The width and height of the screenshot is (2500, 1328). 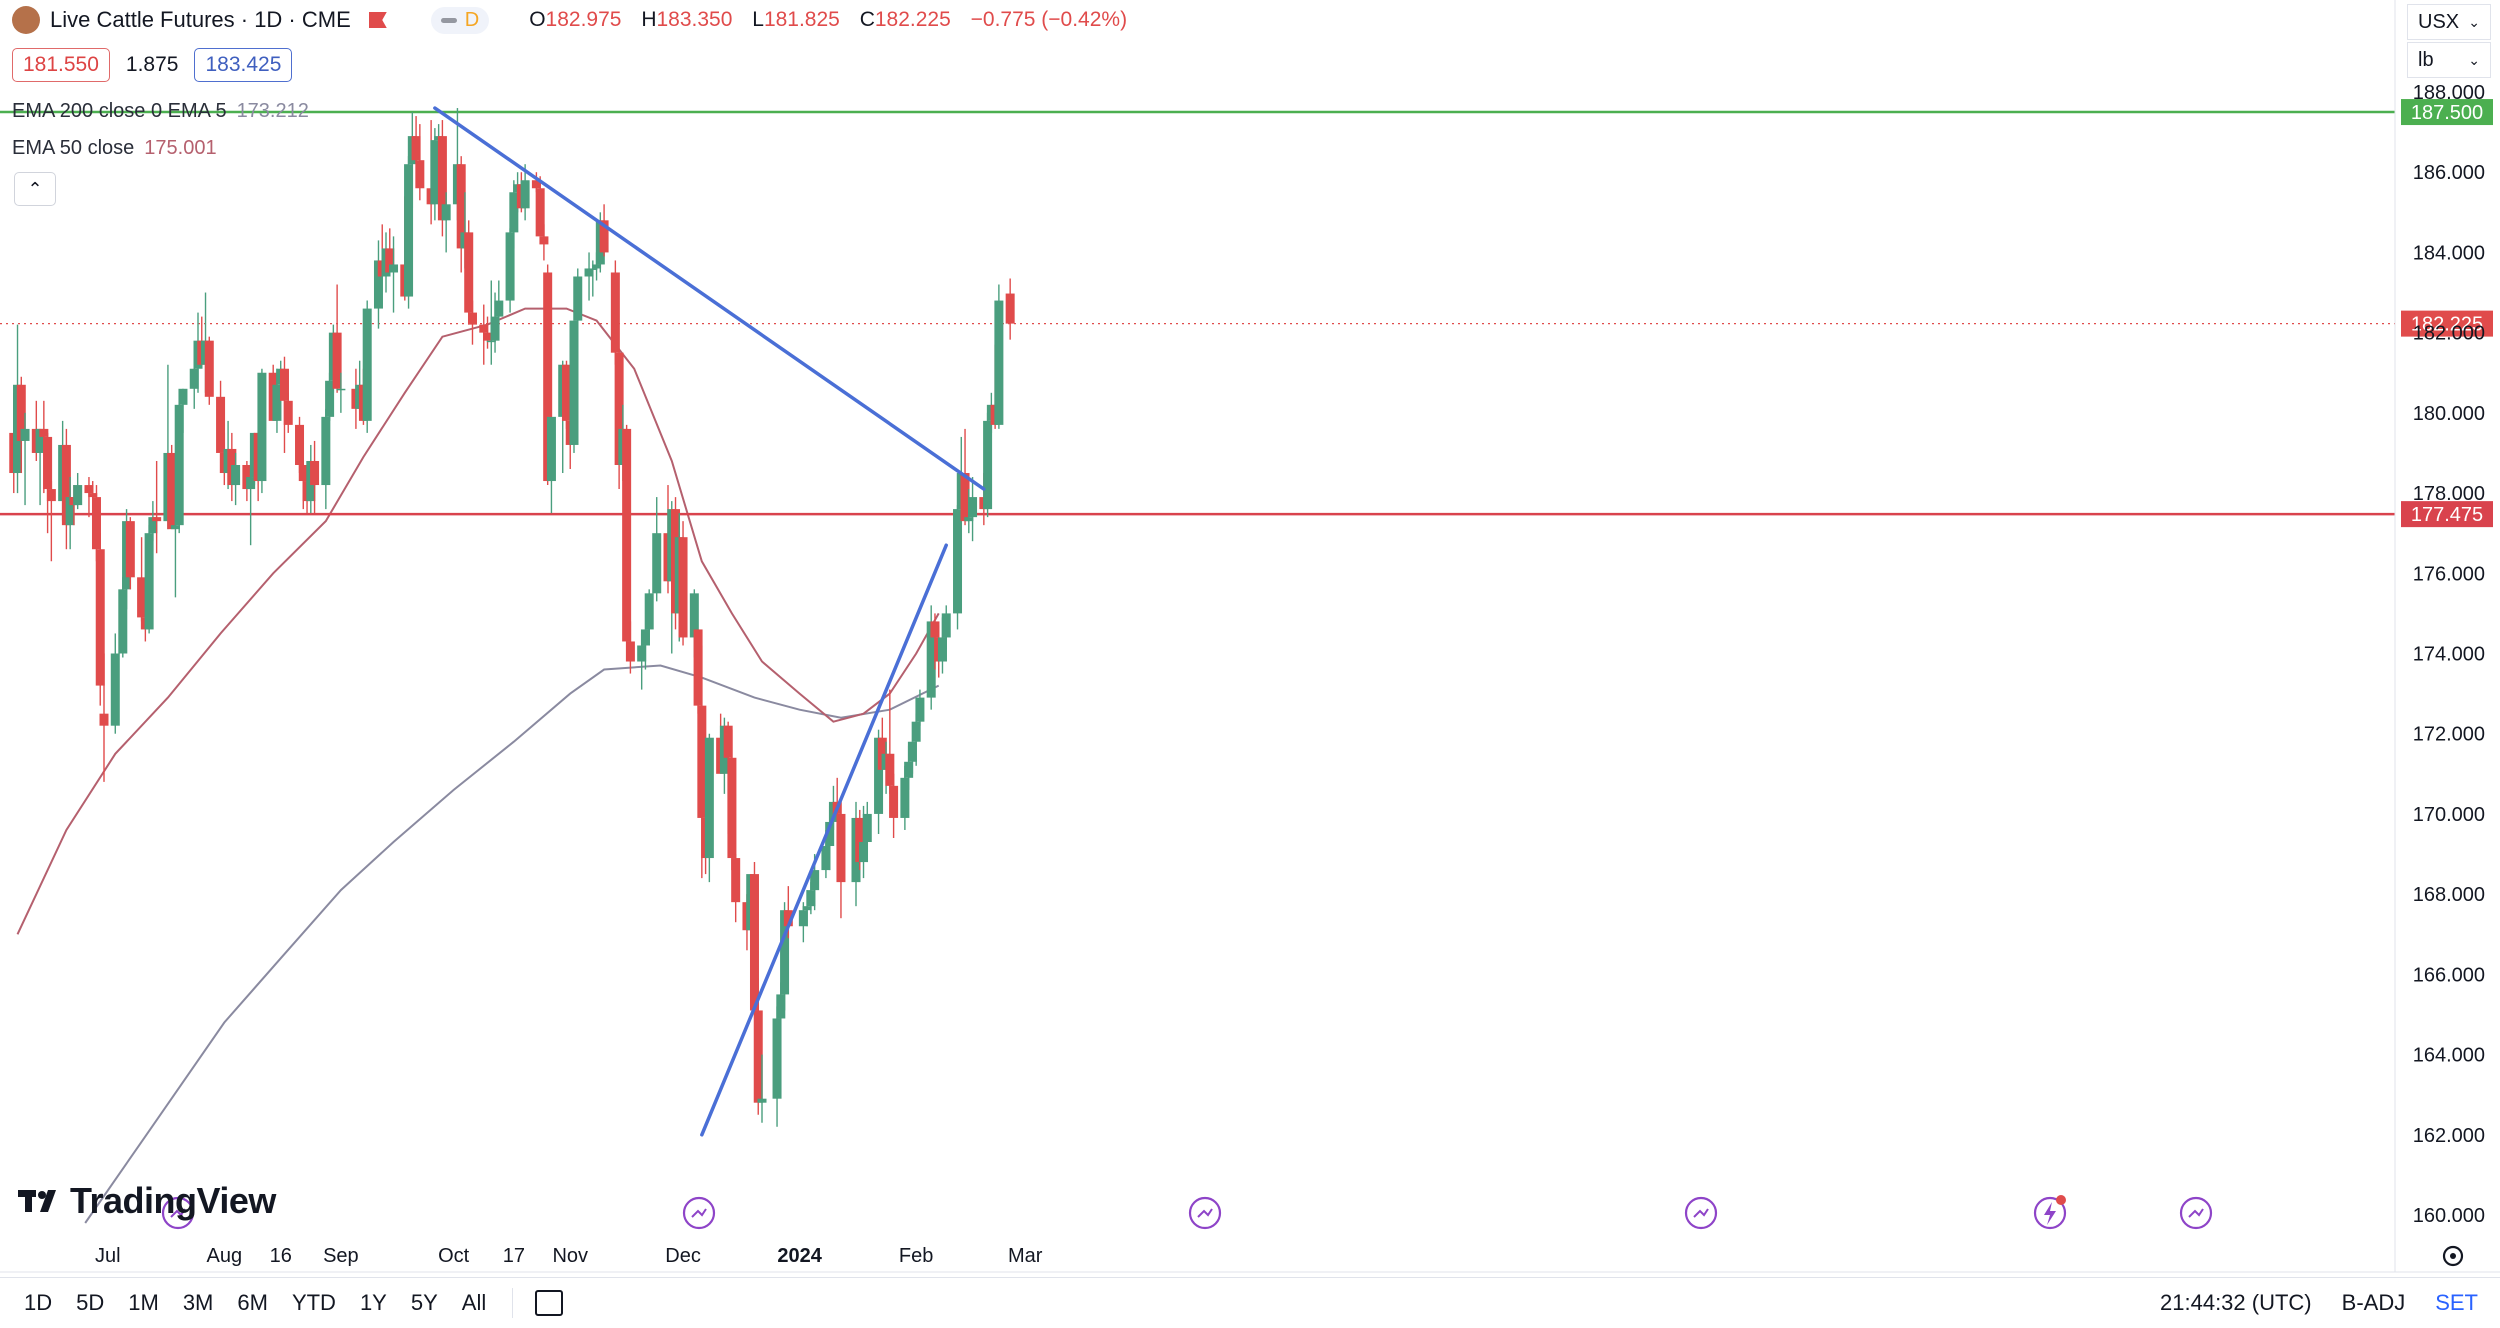 What do you see at coordinates (537, 19) in the screenshot?
I see `open-key: O` at bounding box center [537, 19].